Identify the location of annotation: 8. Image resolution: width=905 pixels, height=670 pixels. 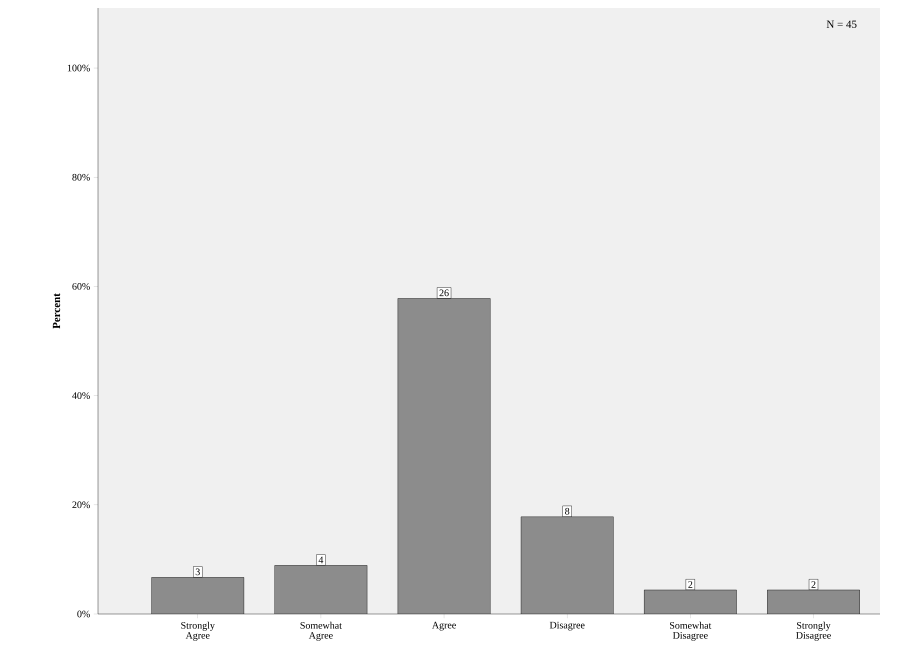
(567, 511).